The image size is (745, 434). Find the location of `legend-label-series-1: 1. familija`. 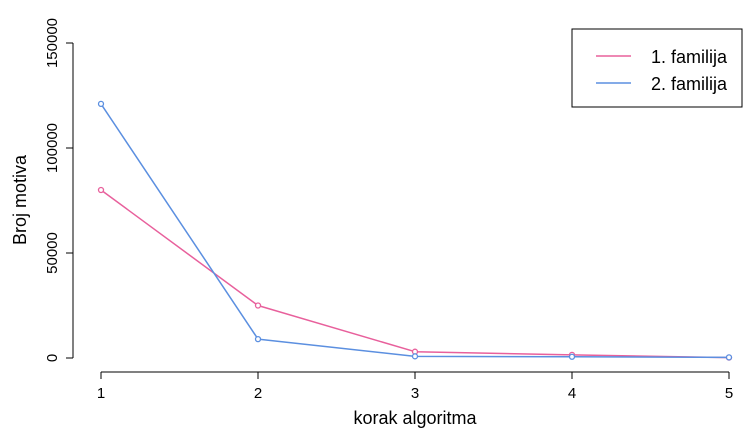

legend-label-series-1: 1. familija is located at coordinates (689, 57).